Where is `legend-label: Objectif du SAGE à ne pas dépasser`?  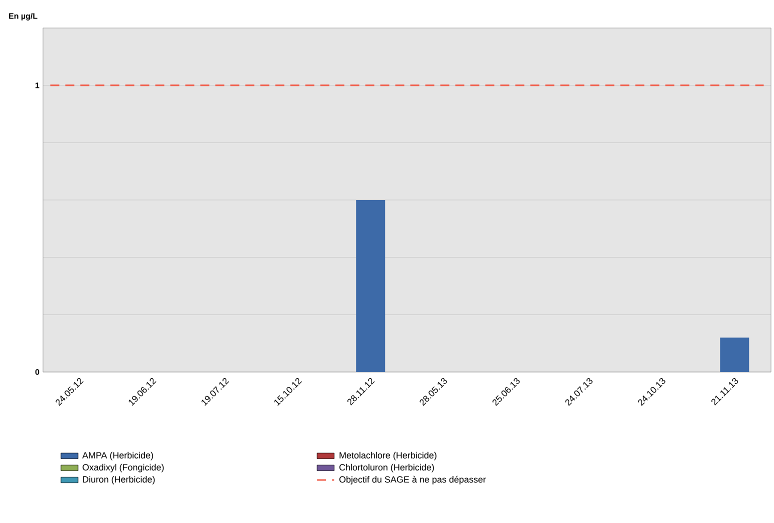
legend-label: Objectif du SAGE à ne pas dépasser is located at coordinates (412, 480).